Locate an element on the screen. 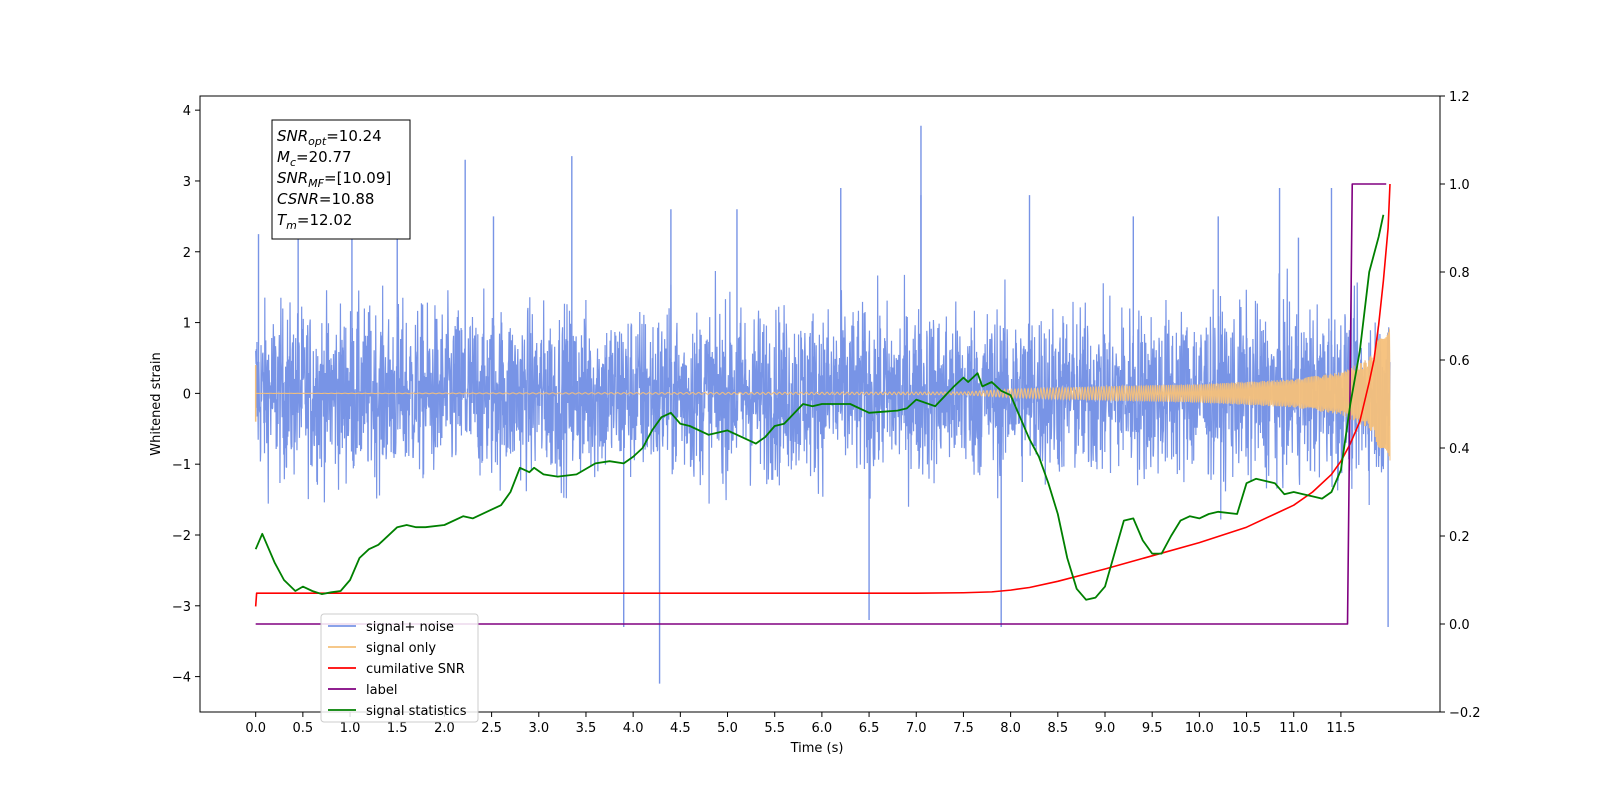 Image resolution: width=1600 pixels, height=800 pixels. annotation-line: Tm=12.02 is located at coordinates (314, 221).